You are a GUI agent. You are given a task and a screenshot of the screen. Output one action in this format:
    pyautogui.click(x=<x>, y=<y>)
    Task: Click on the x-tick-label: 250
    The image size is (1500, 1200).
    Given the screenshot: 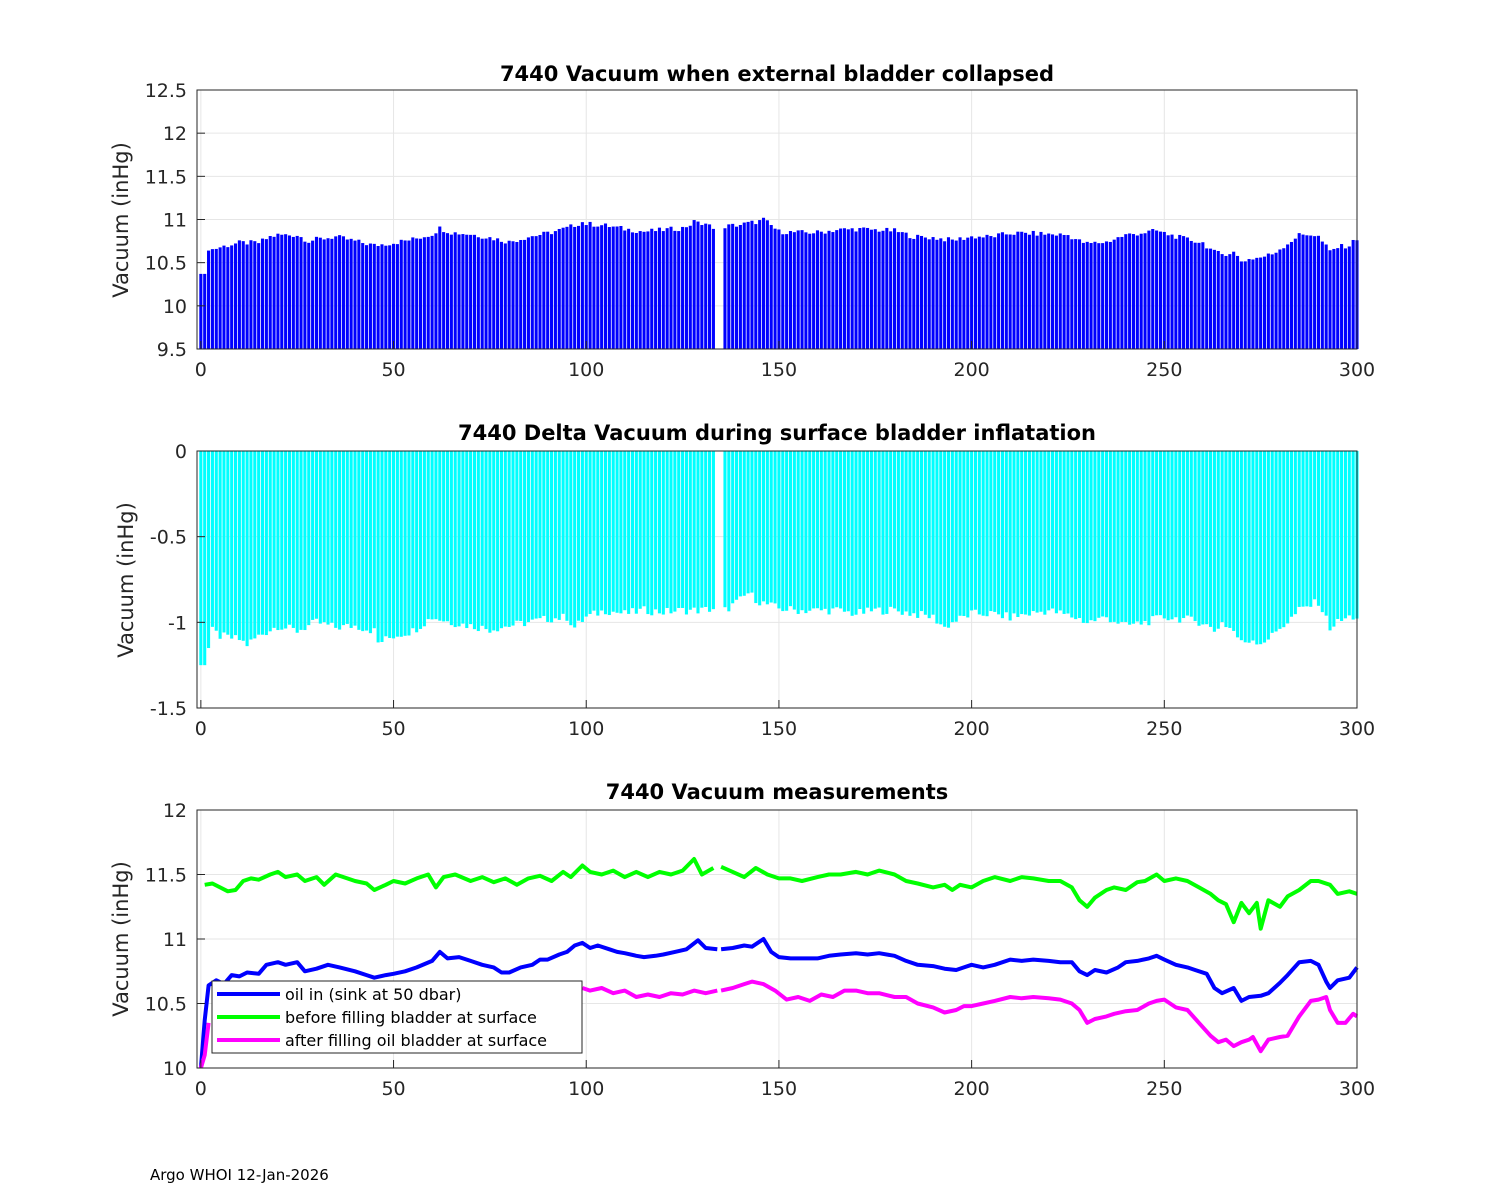 What is the action you would take?
    pyautogui.click(x=1164, y=1089)
    